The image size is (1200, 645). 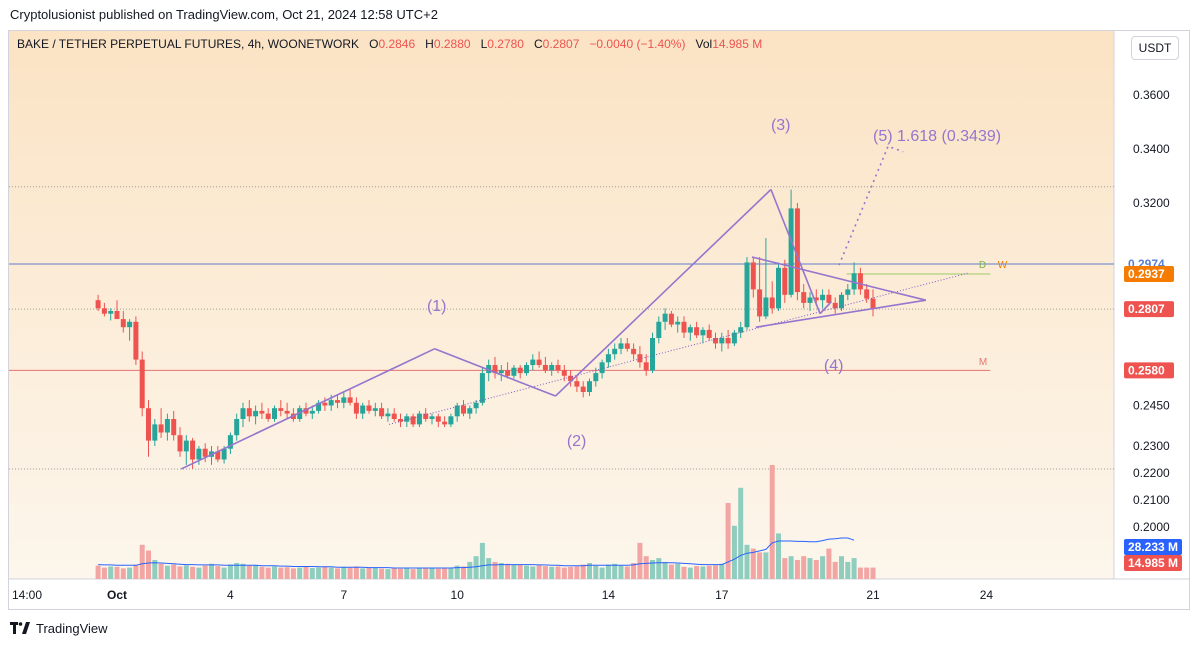 What do you see at coordinates (538, 44) in the screenshot?
I see `close-label: C` at bounding box center [538, 44].